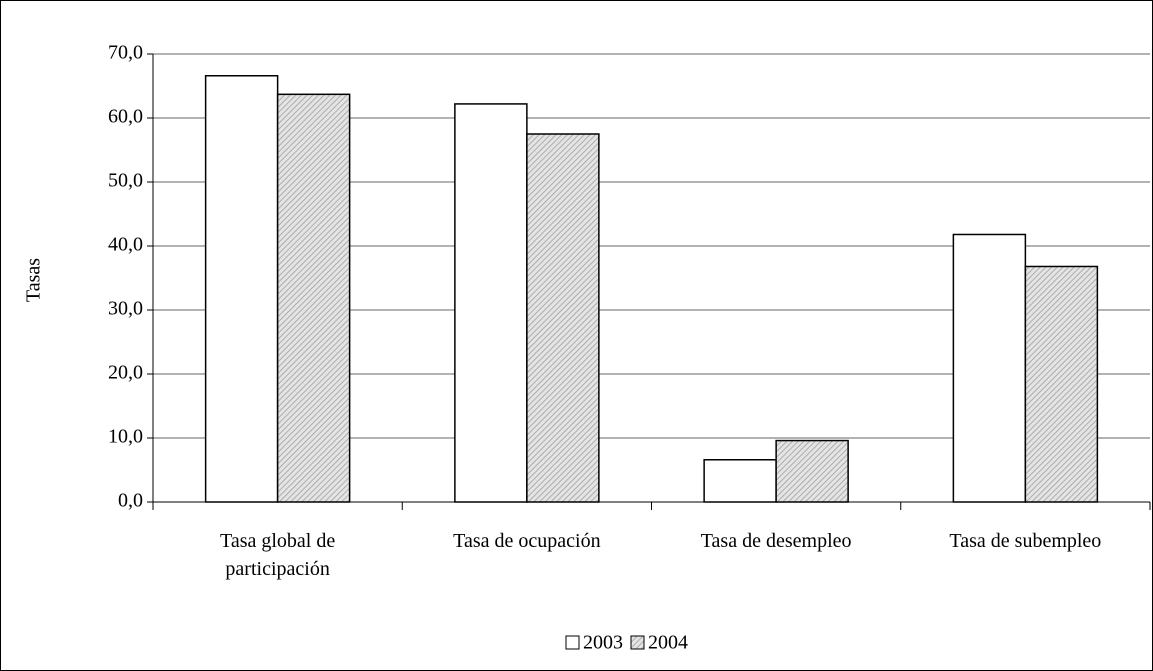  What do you see at coordinates (278, 555) in the screenshot?
I see `x-tick-label: Tasa global de participación` at bounding box center [278, 555].